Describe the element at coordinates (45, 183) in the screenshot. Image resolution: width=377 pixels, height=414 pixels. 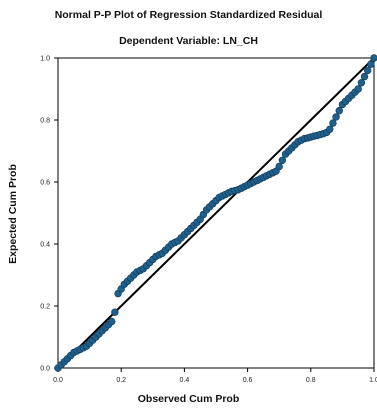
I see `y-tick-label: 0.6` at that location.